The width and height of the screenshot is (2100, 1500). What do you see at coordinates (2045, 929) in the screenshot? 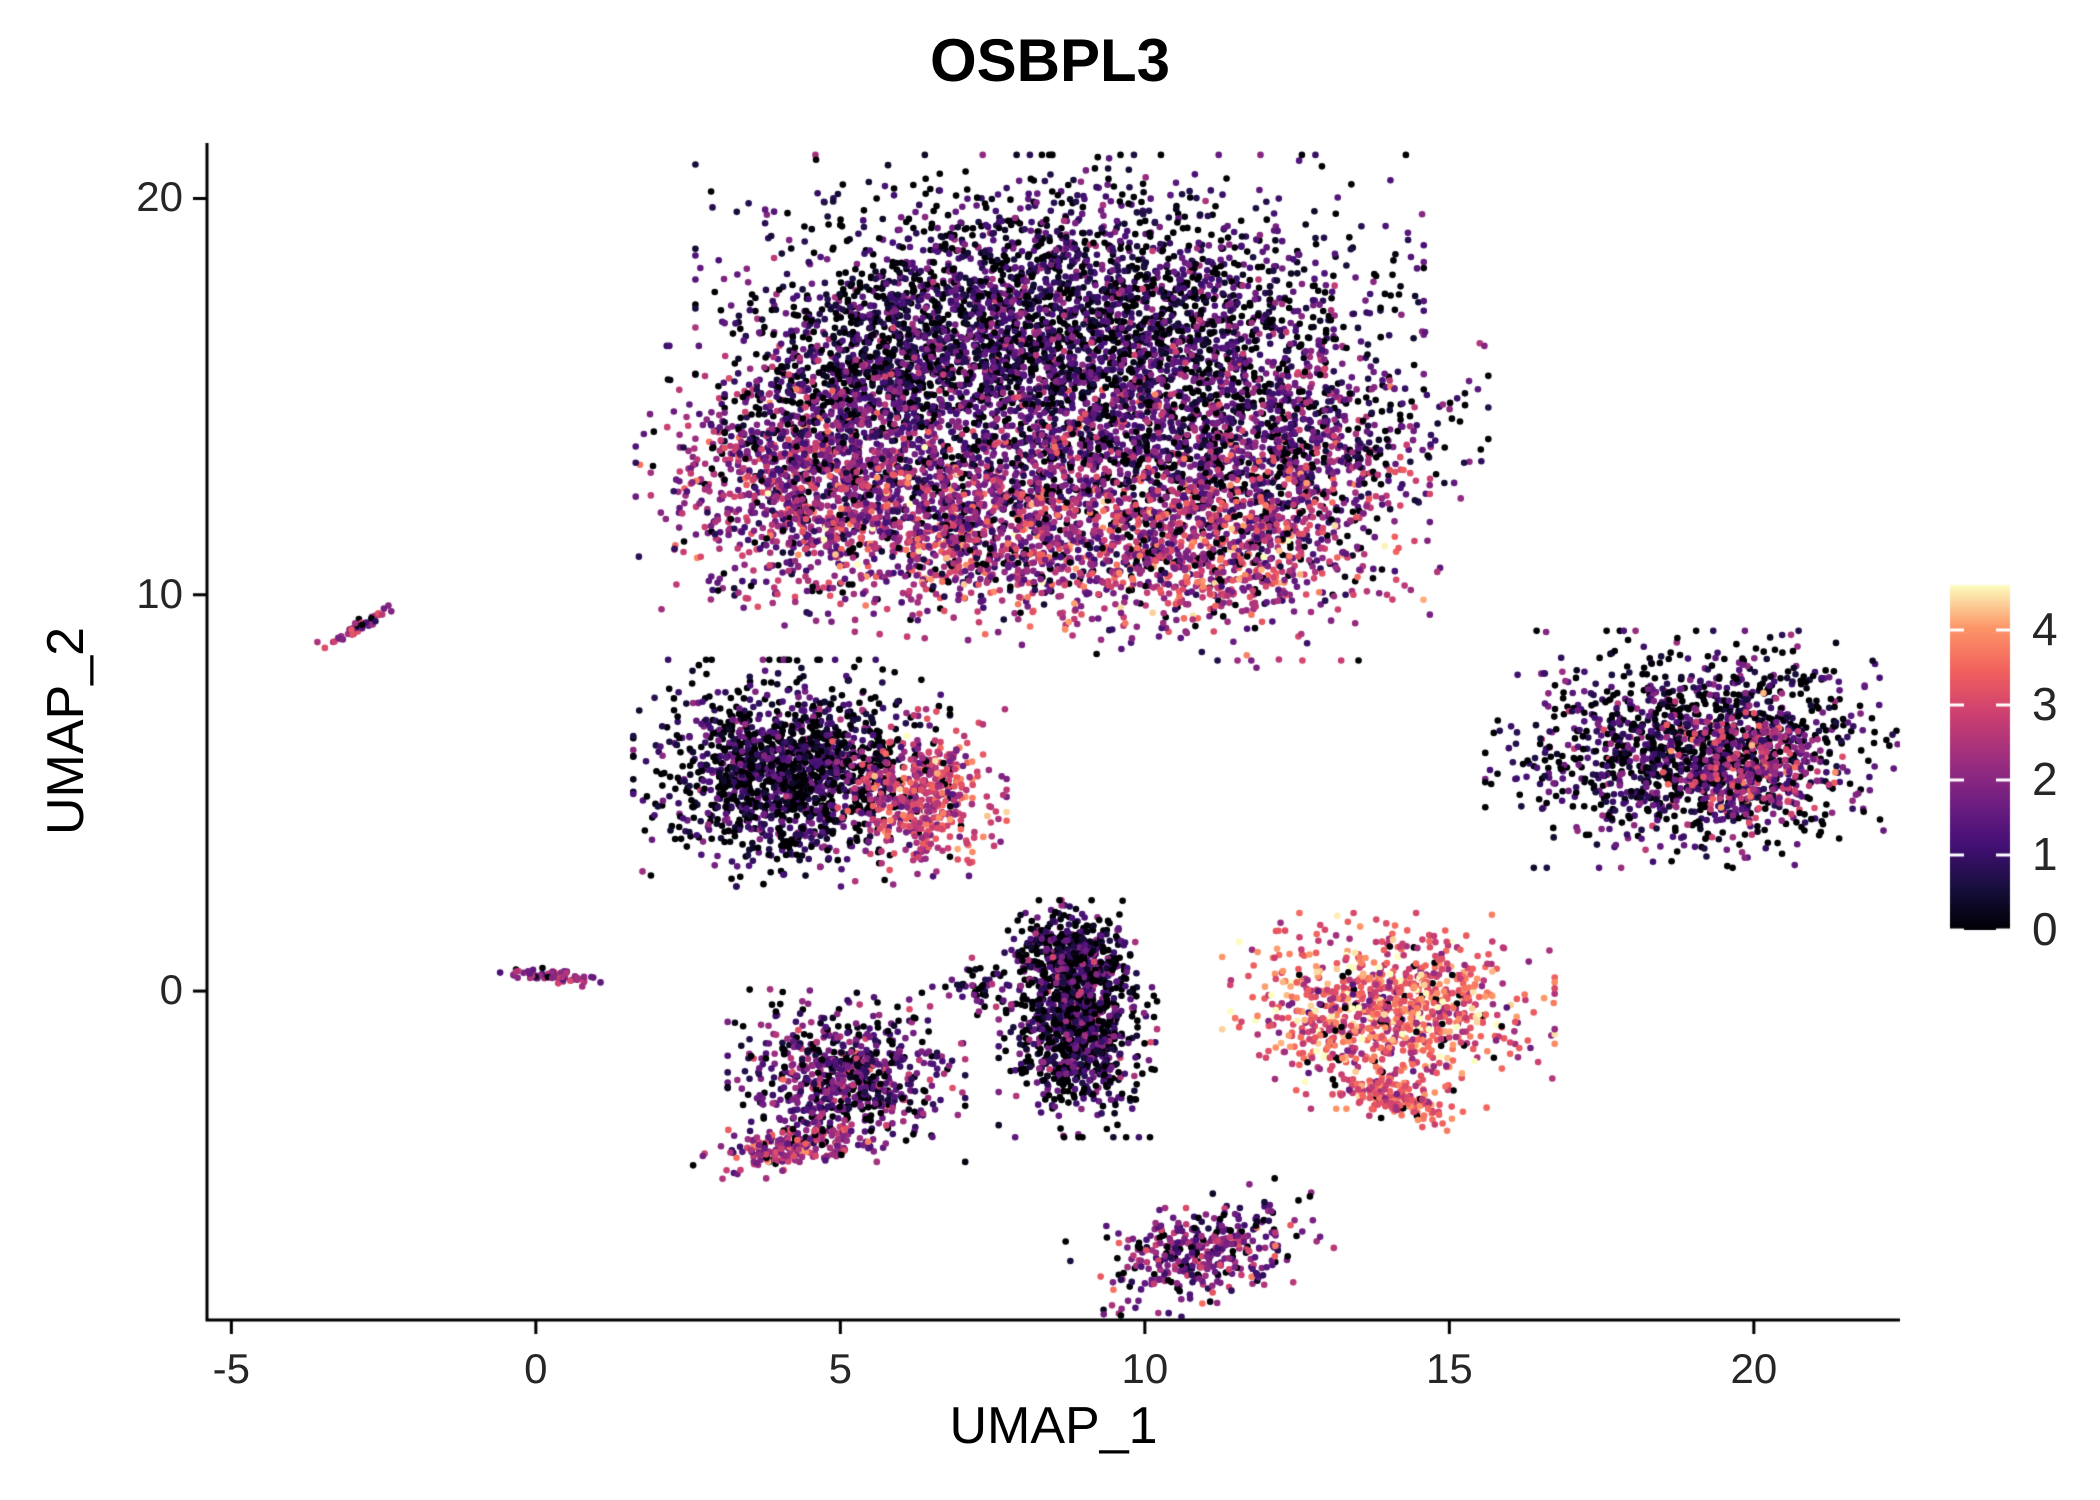
I see `colorbar-tick-label: 0` at bounding box center [2045, 929].